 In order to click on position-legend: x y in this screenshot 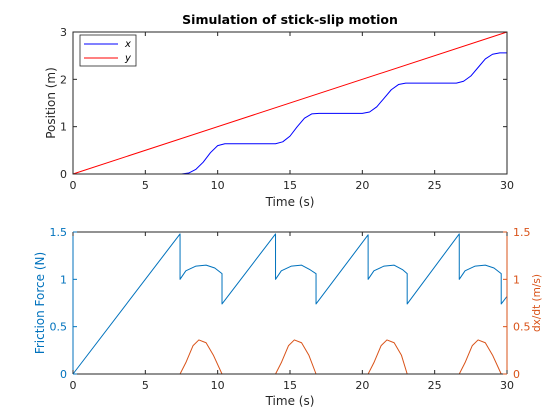, I will do `click(108, 50)`.